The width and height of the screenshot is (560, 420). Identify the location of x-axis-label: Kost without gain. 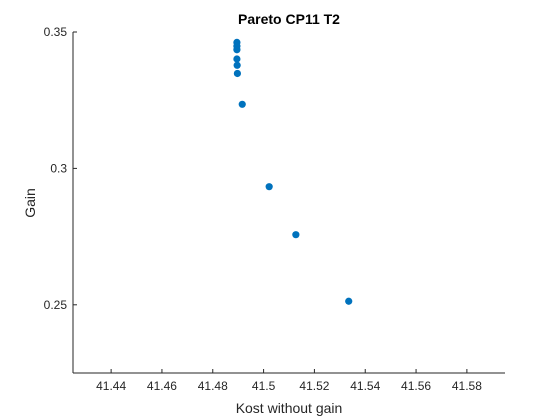
(289, 408).